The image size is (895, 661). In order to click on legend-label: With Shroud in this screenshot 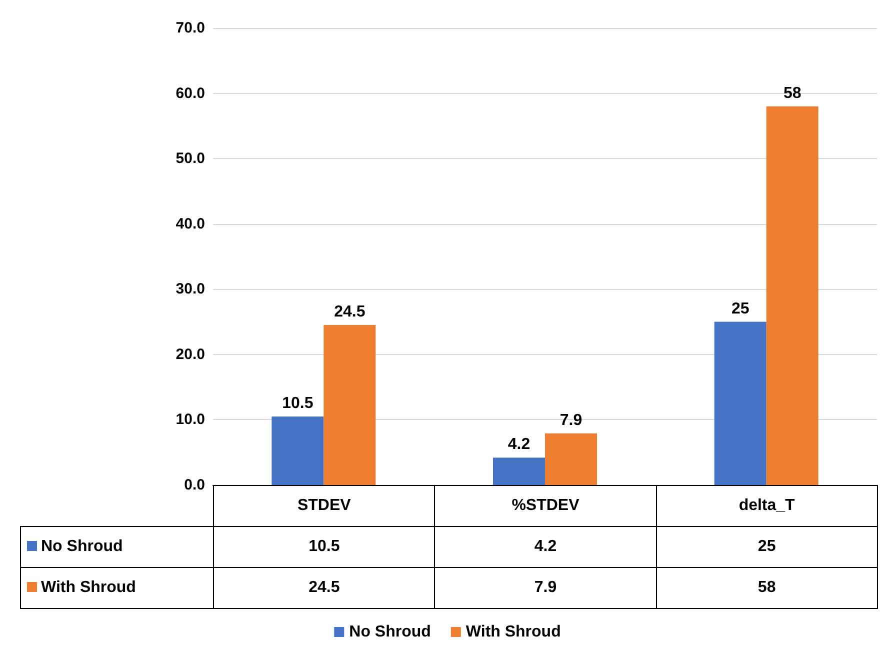, I will do `click(513, 632)`.